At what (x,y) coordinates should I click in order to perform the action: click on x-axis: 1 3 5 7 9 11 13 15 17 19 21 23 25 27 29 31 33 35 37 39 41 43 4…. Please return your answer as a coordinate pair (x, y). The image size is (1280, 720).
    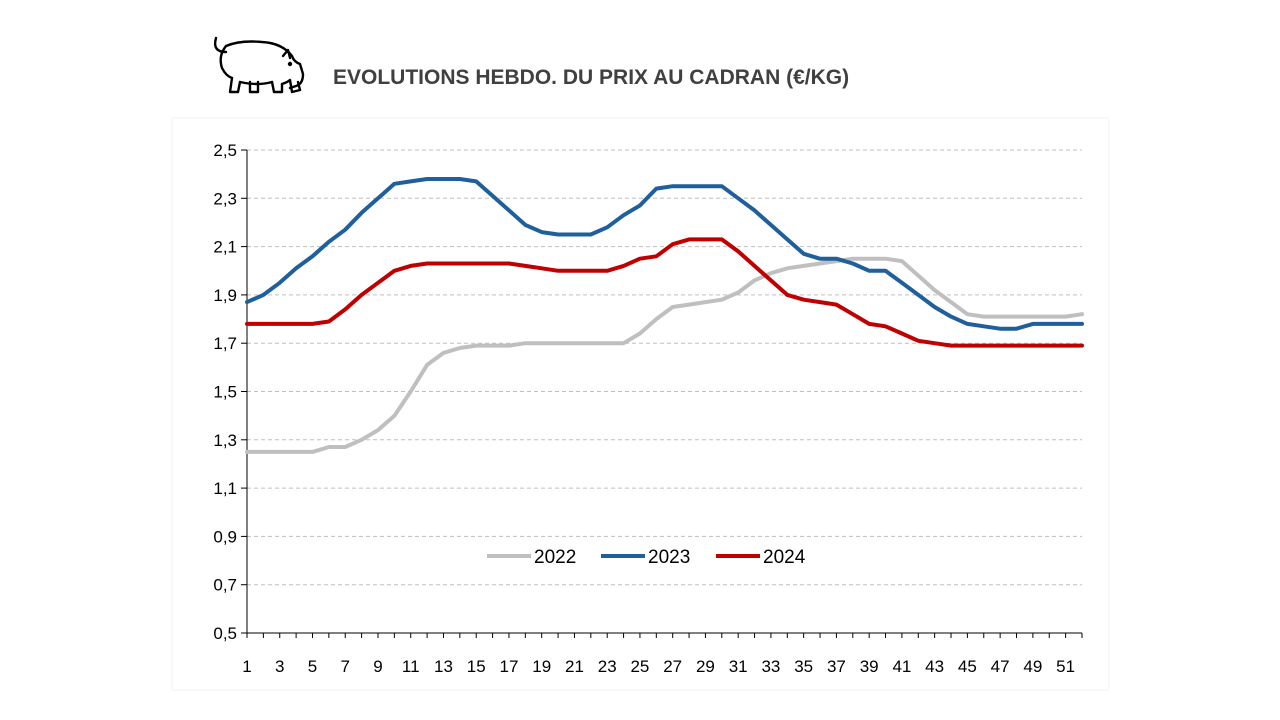
    Looking at the image, I should click on (662, 654).